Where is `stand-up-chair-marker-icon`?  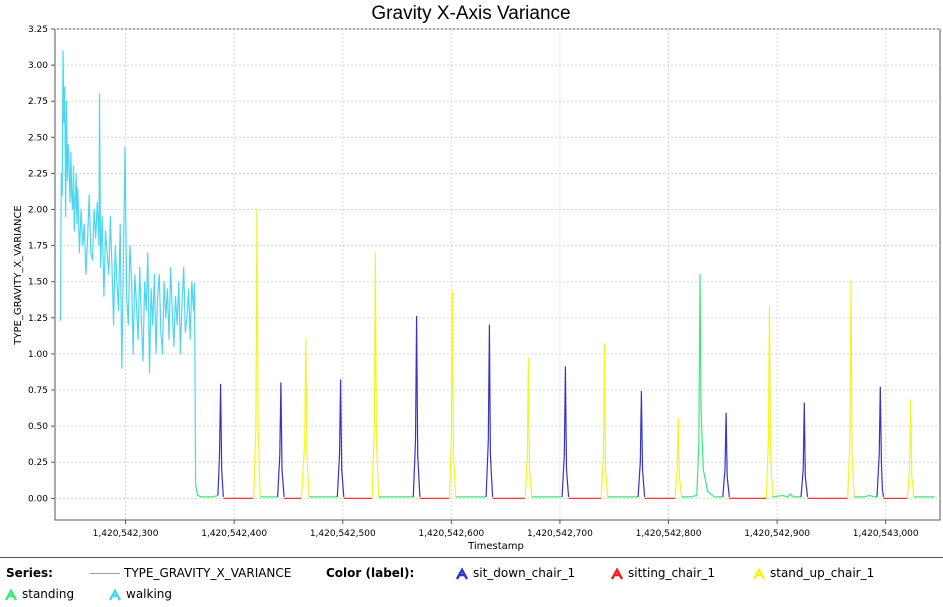
stand-up-chair-marker-icon is located at coordinates (759, 573).